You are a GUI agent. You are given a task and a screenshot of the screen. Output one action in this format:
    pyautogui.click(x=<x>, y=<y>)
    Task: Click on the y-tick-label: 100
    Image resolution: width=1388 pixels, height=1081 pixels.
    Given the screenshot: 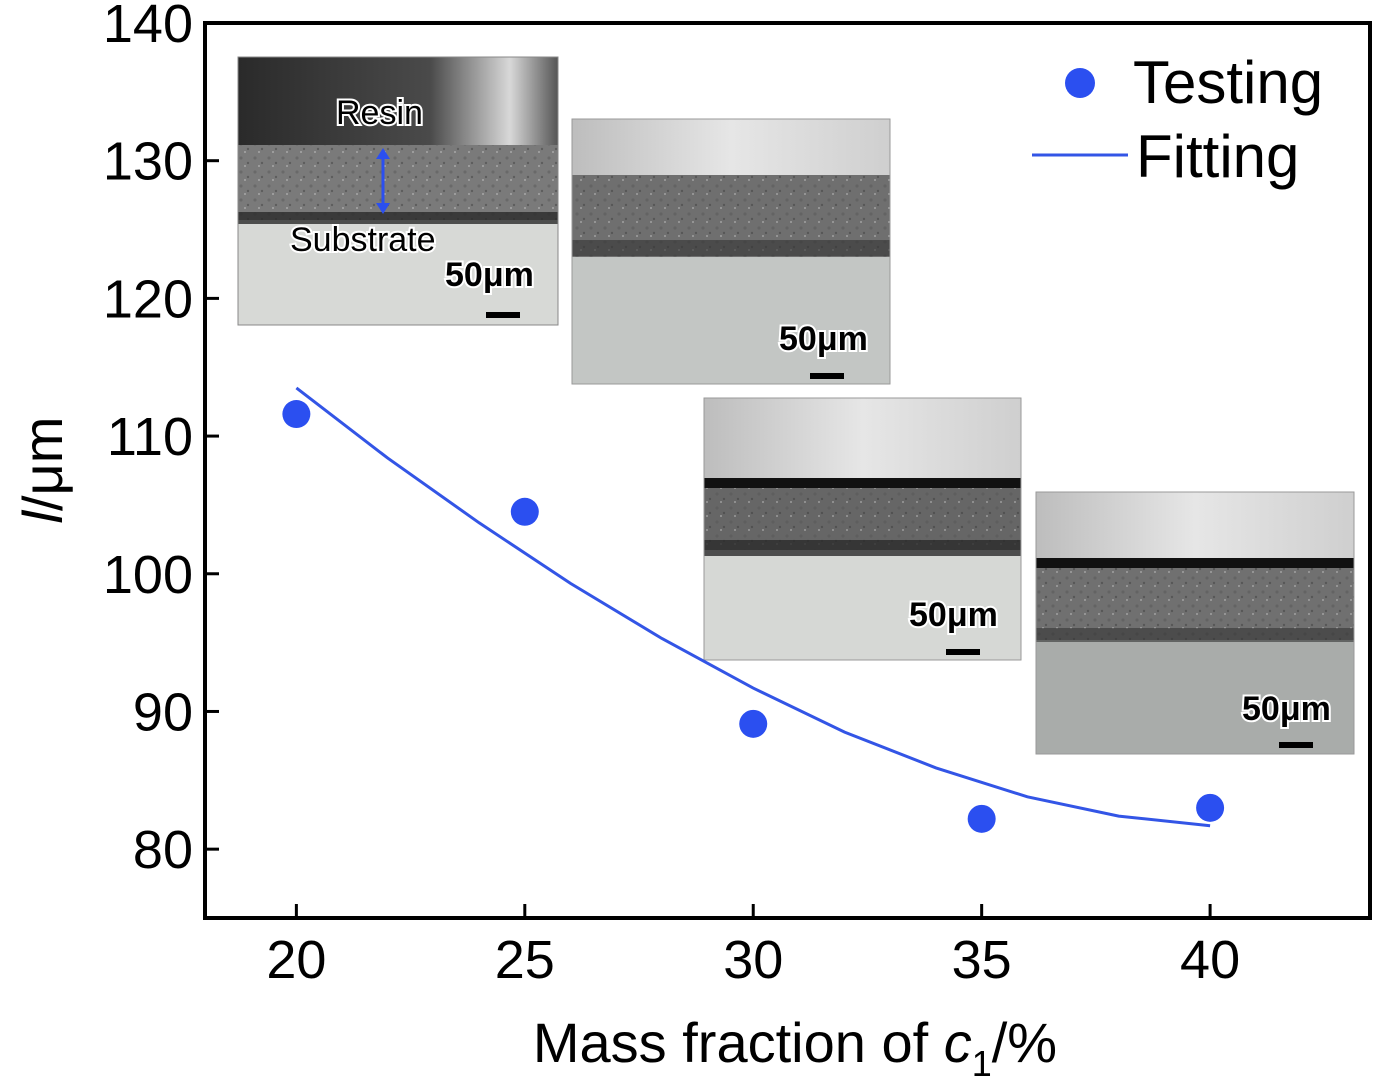 What is the action you would take?
    pyautogui.click(x=148, y=575)
    